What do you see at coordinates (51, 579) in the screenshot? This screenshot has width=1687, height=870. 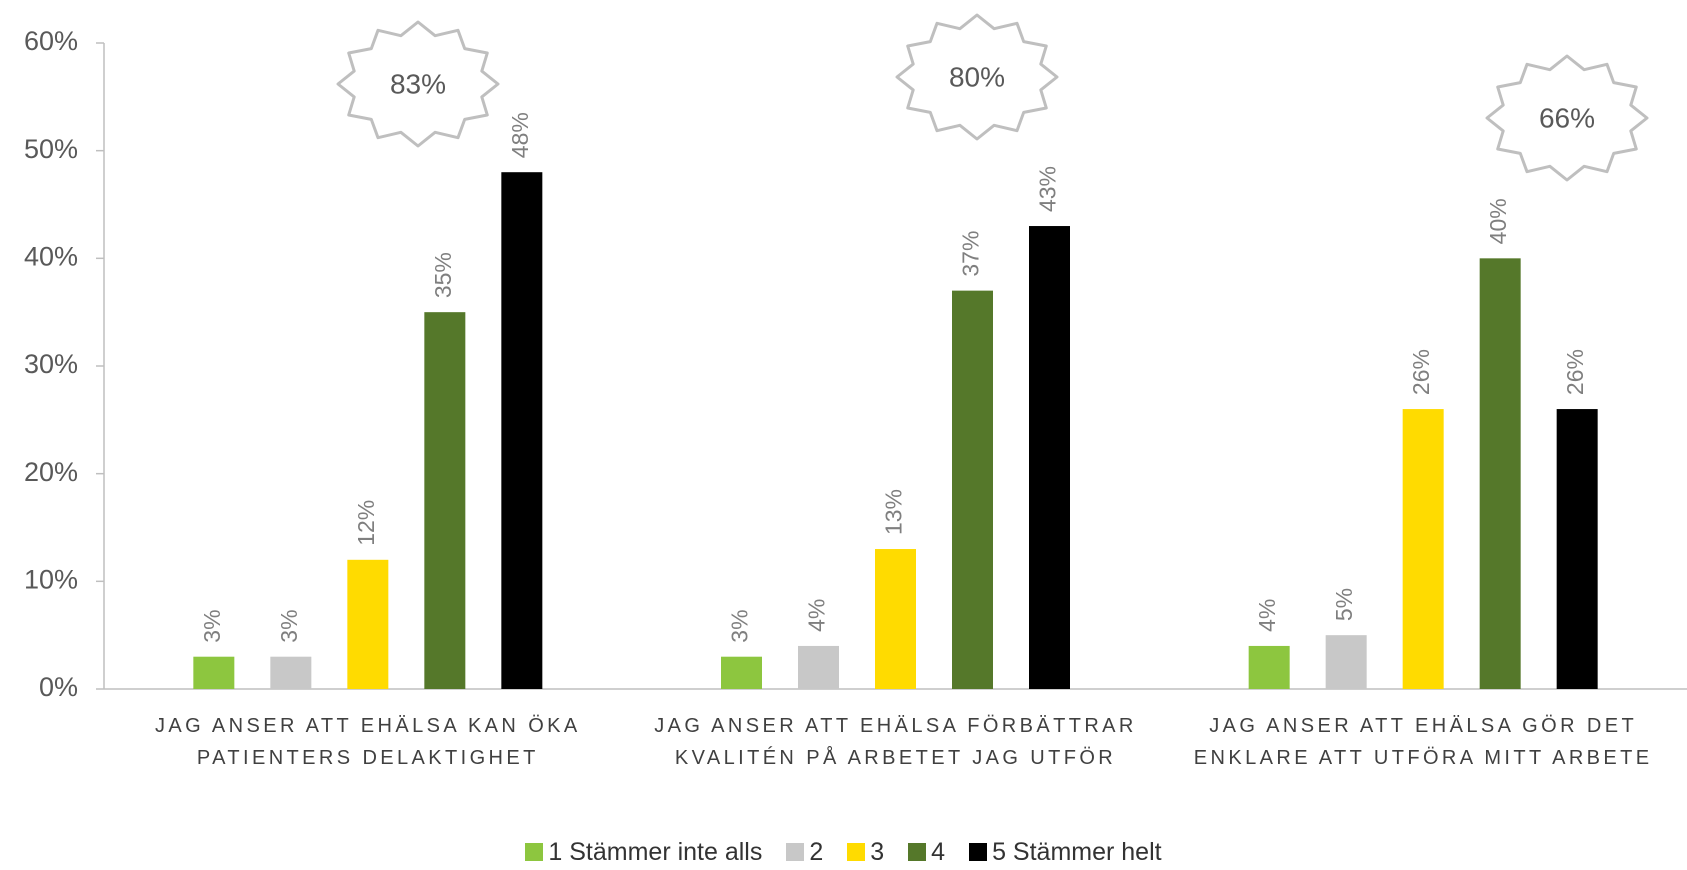 I see `y-tick-label: 10%` at bounding box center [51, 579].